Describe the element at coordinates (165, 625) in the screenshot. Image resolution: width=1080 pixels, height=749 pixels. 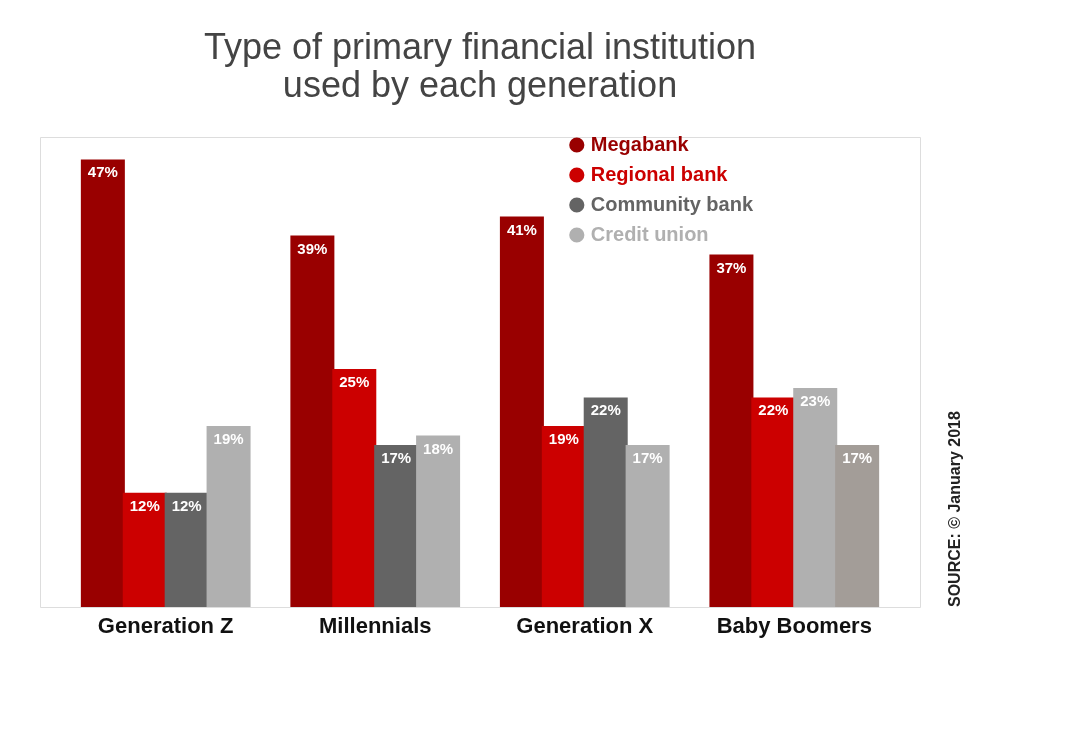
I see `x-tick-label: Generation Z` at that location.